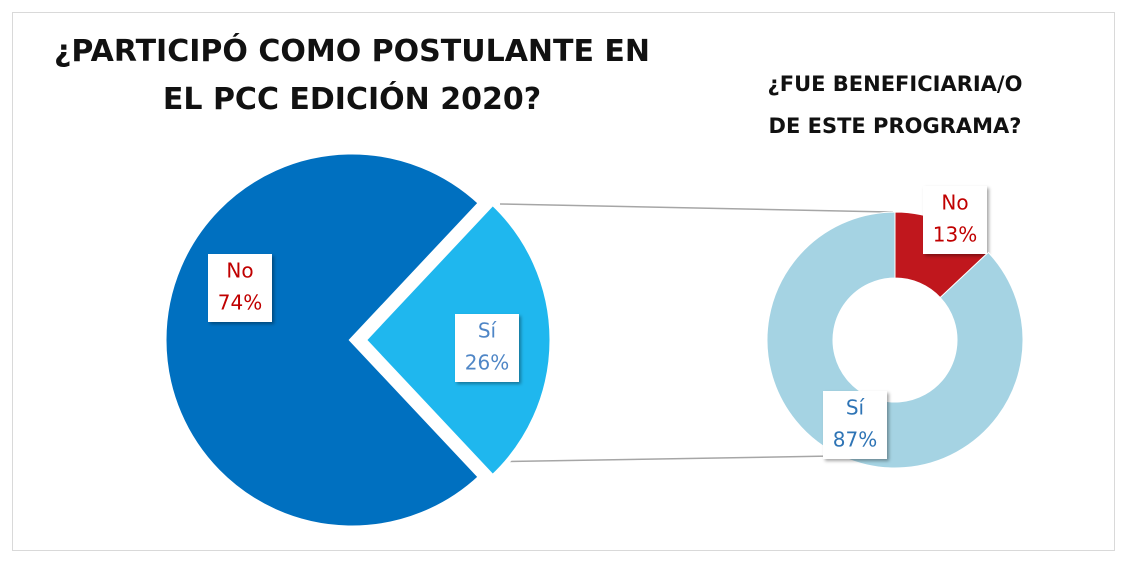  What do you see at coordinates (487, 363) in the screenshot?
I see `label-value: 26%` at bounding box center [487, 363].